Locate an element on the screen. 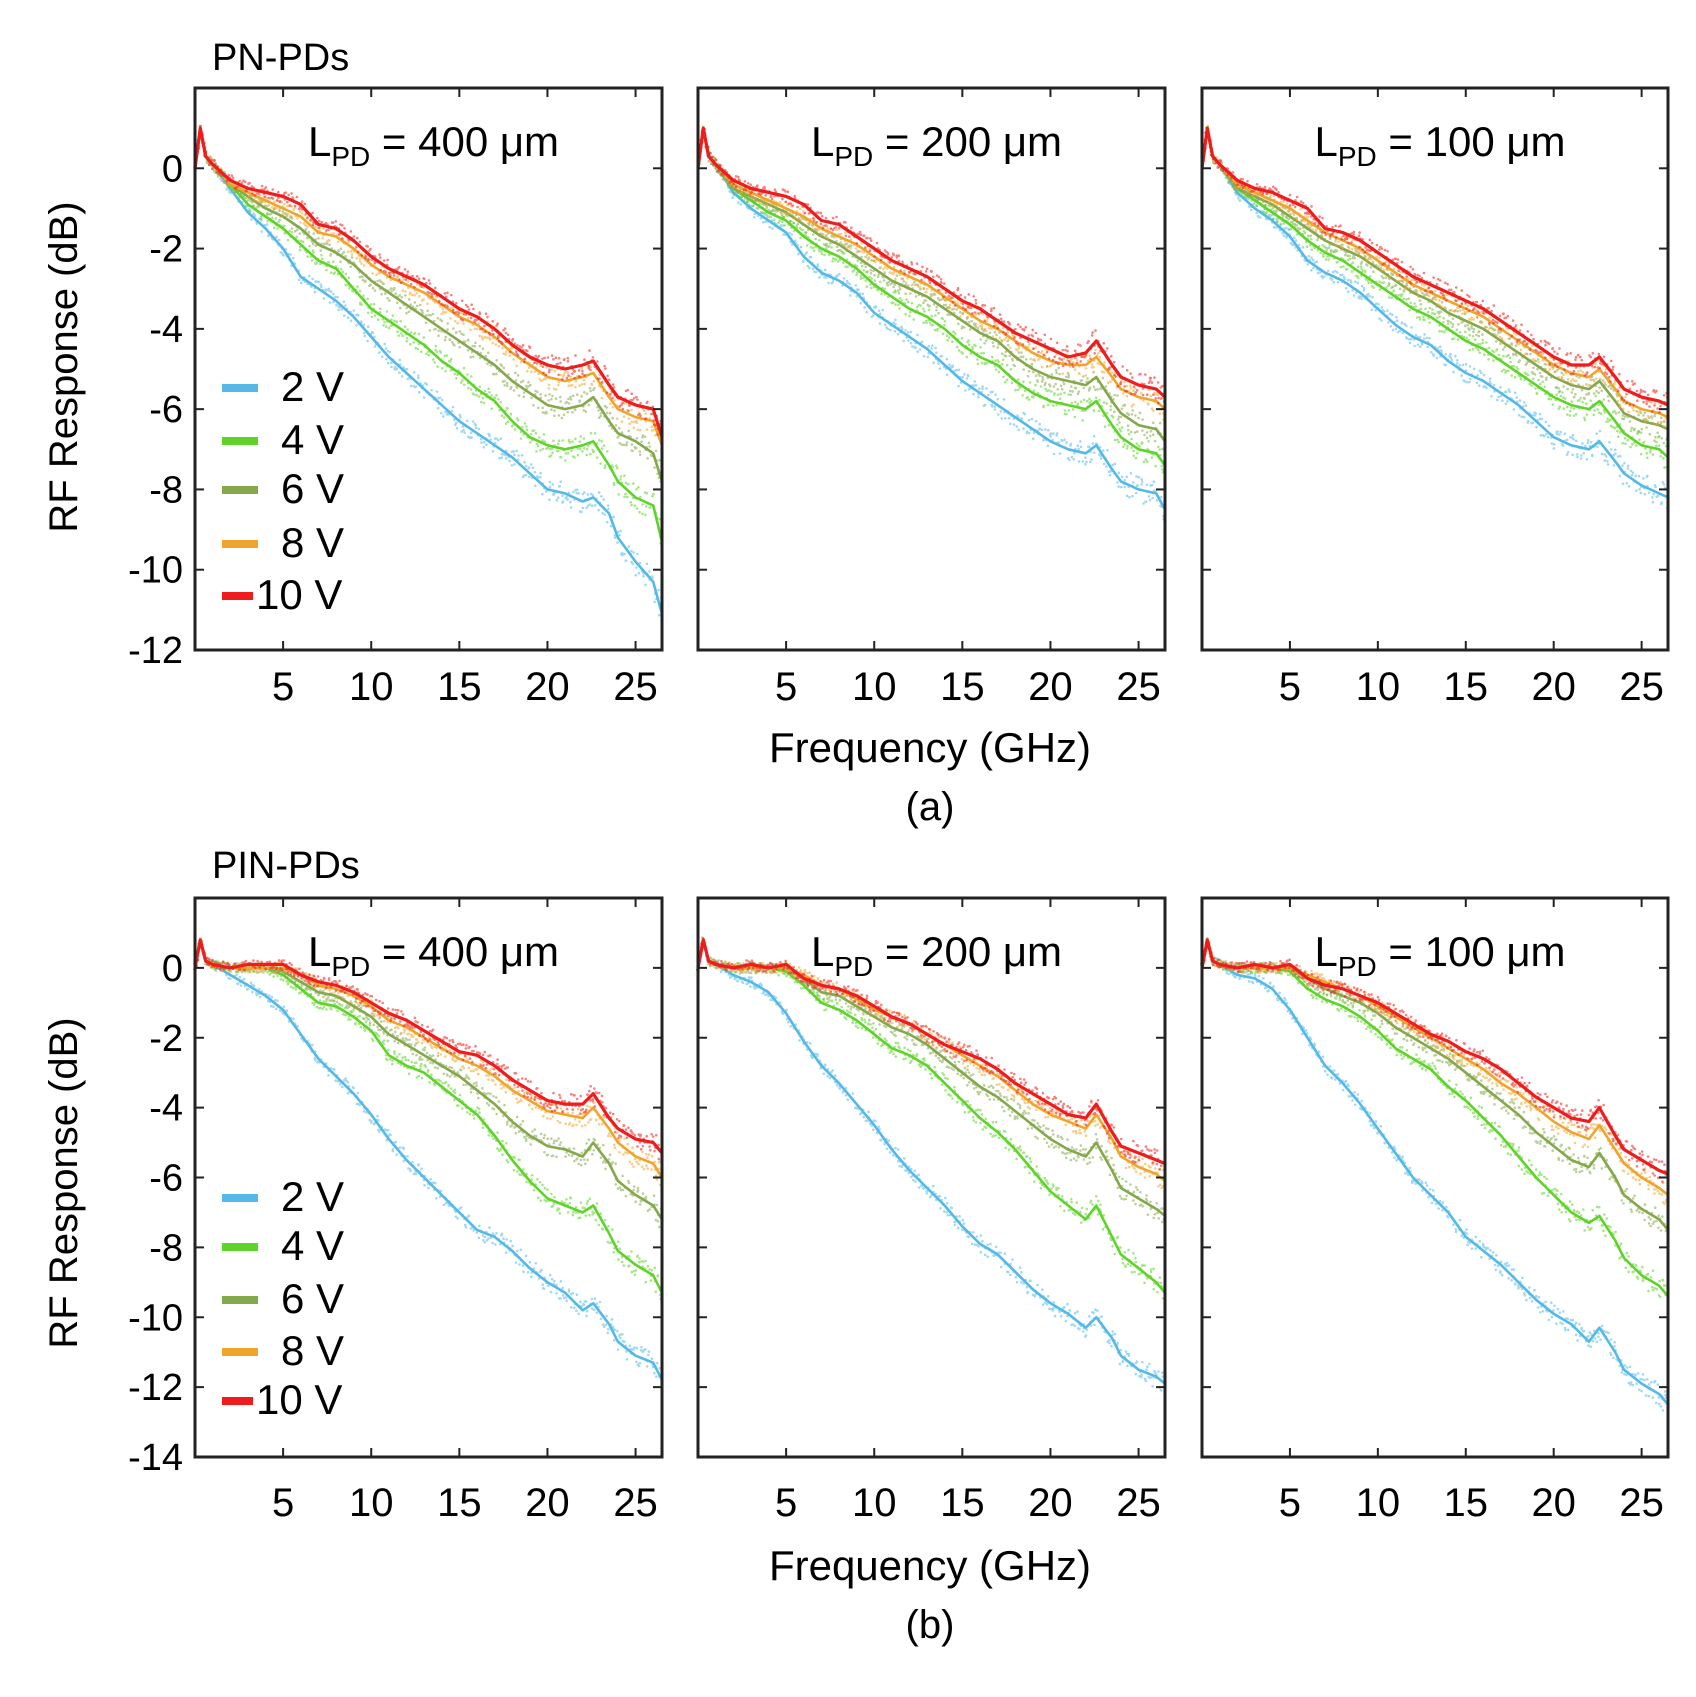  pn-p1-scatter-10v is located at coordinates (427, 280).